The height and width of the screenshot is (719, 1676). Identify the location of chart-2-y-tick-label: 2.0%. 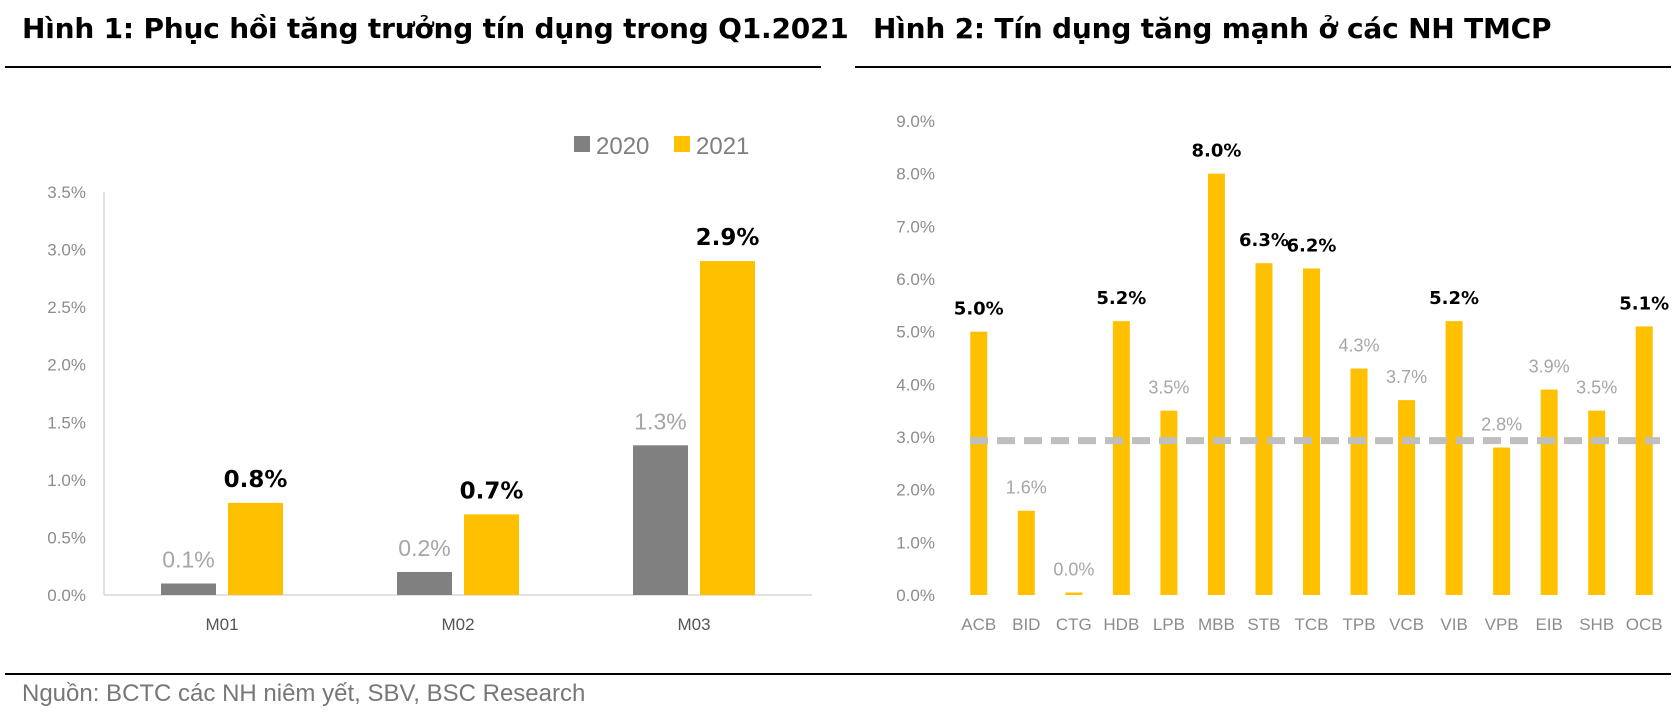
(915, 490).